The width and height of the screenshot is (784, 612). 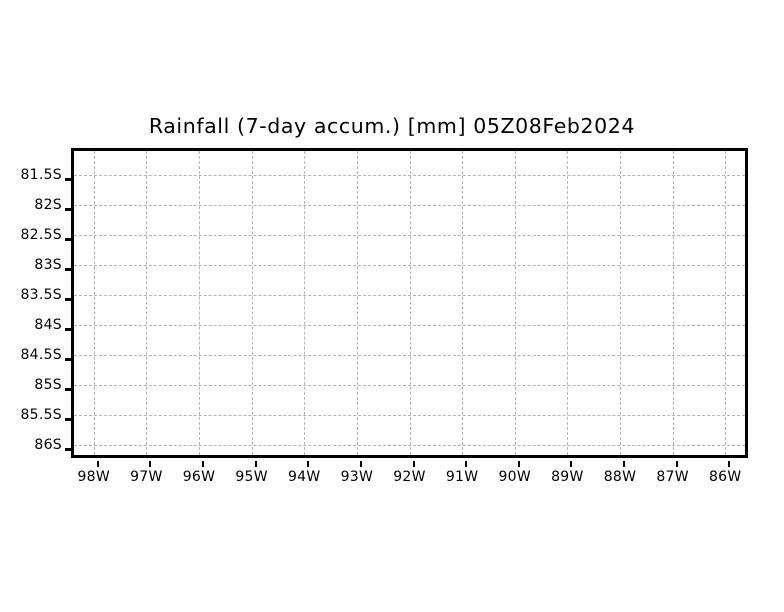 What do you see at coordinates (48, 385) in the screenshot?
I see `y-axis-tick-label: 85S` at bounding box center [48, 385].